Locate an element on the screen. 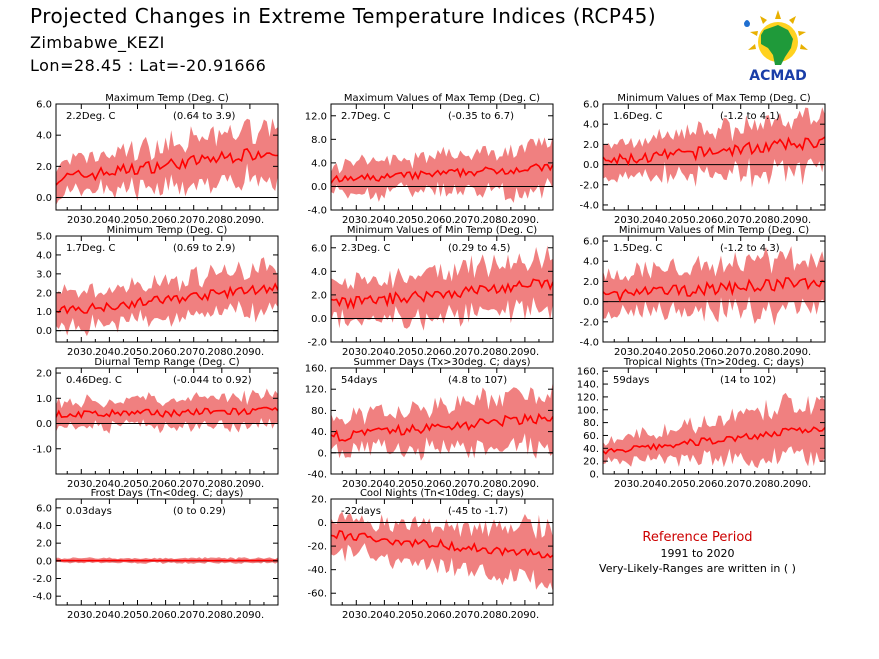 The width and height of the screenshot is (879, 659). y-tick-label: -60. is located at coordinates (317, 594).